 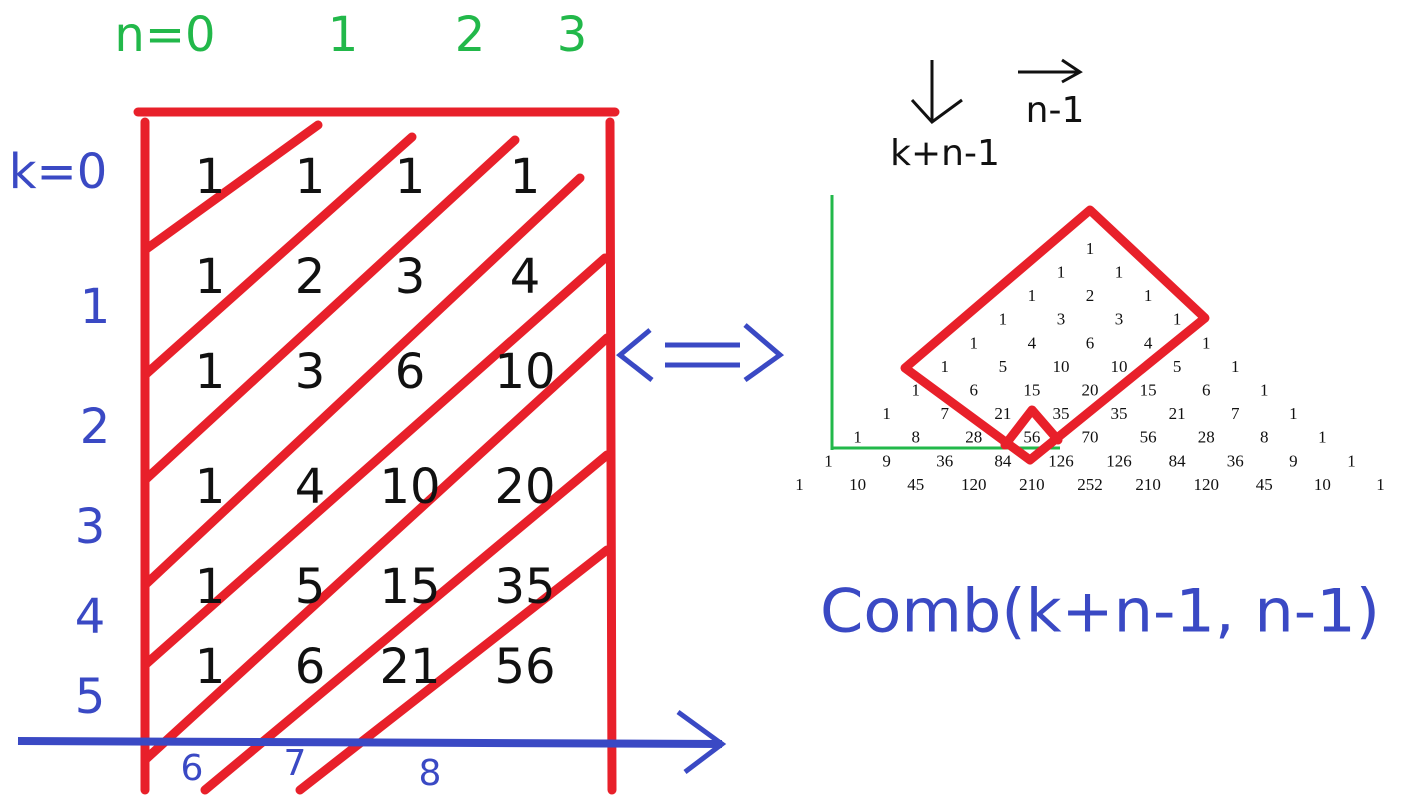 I want to click on grid-value: 2, so click(x=310, y=277).